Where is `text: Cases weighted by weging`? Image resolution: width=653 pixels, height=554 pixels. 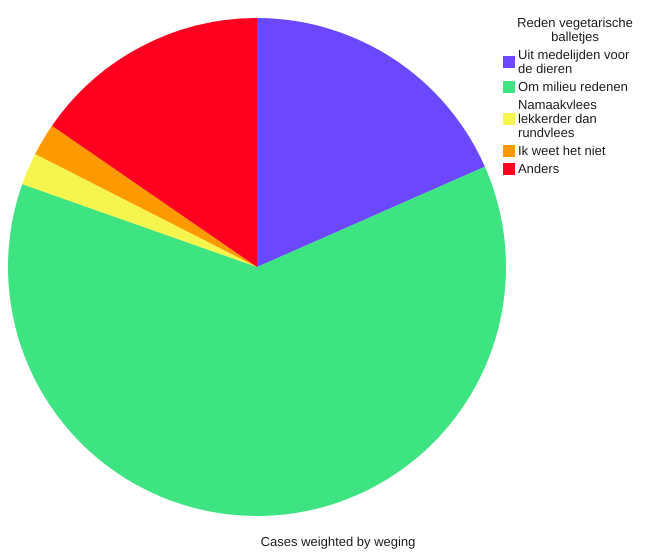 text: Cases weighted by weging is located at coordinates (338, 541).